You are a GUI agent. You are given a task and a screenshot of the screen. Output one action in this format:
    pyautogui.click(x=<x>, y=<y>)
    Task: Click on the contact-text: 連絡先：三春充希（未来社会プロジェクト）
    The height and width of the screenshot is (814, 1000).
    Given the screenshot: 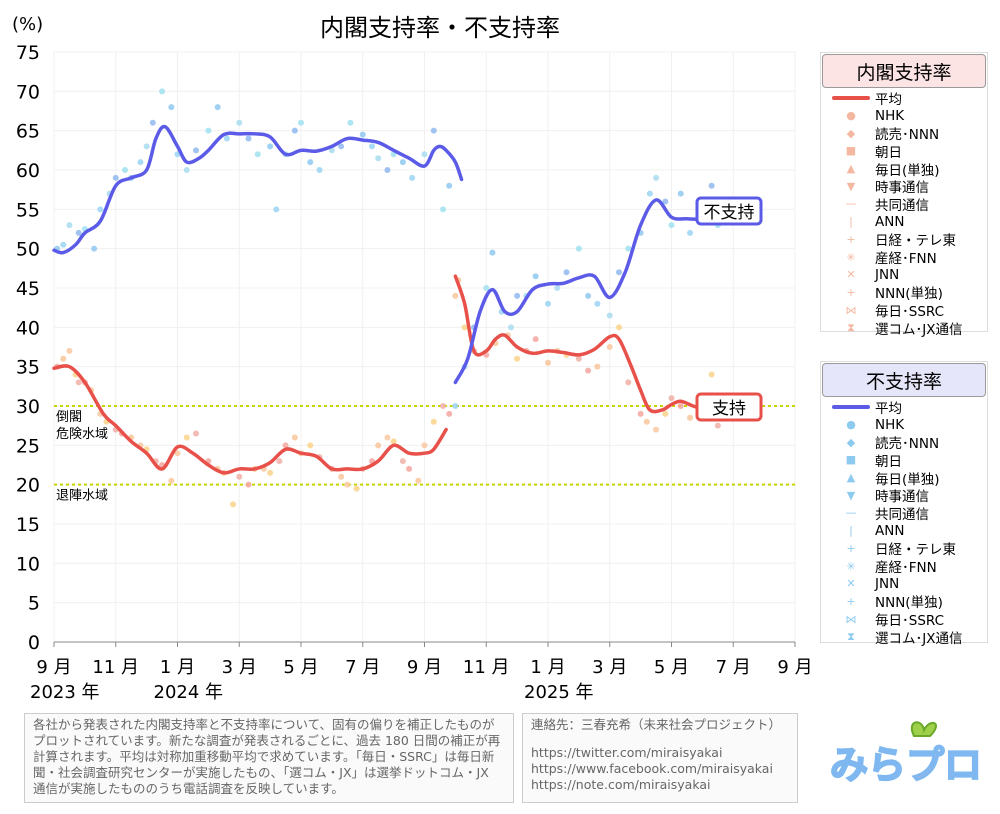 What is the action you would take?
    pyautogui.click(x=656, y=724)
    